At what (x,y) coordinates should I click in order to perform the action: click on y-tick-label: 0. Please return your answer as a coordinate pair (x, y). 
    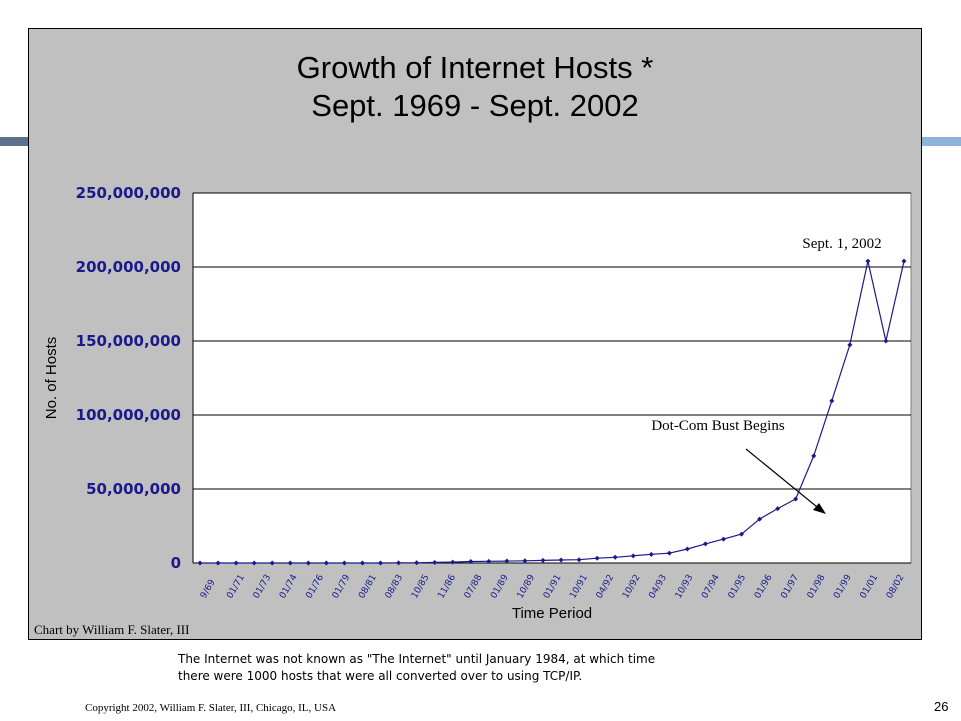
    Looking at the image, I should click on (176, 563).